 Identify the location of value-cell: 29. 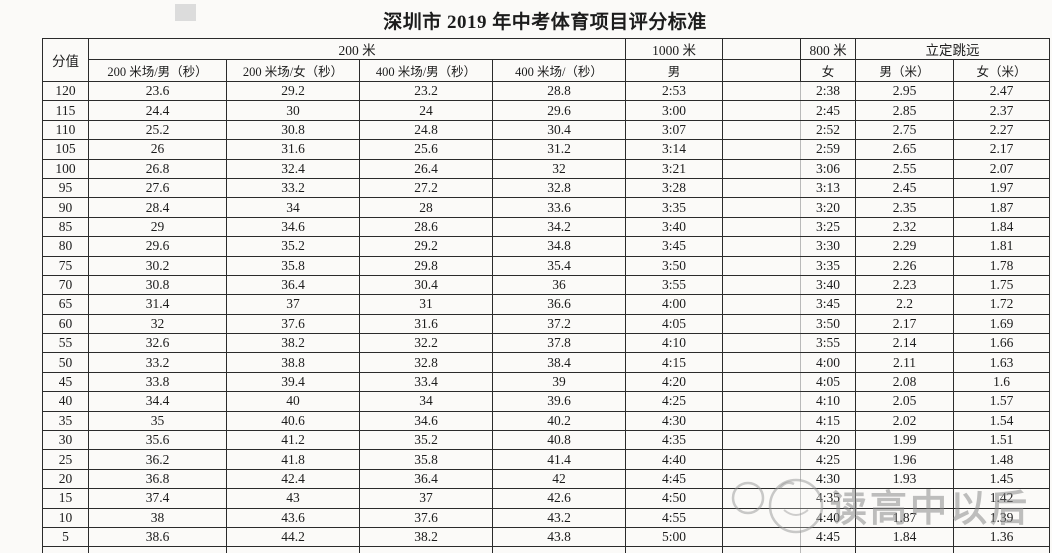
(157, 227).